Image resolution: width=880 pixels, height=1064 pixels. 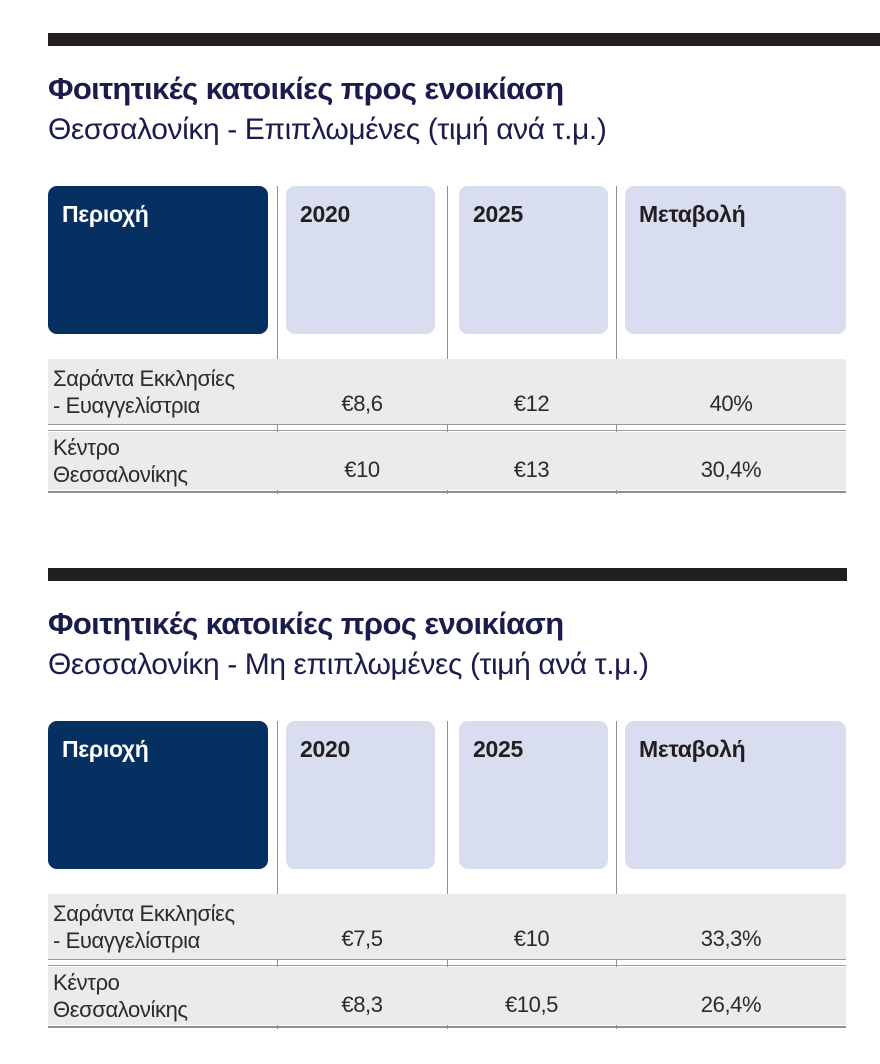 What do you see at coordinates (362, 403) in the screenshot?
I see `price-2020: €8,6` at bounding box center [362, 403].